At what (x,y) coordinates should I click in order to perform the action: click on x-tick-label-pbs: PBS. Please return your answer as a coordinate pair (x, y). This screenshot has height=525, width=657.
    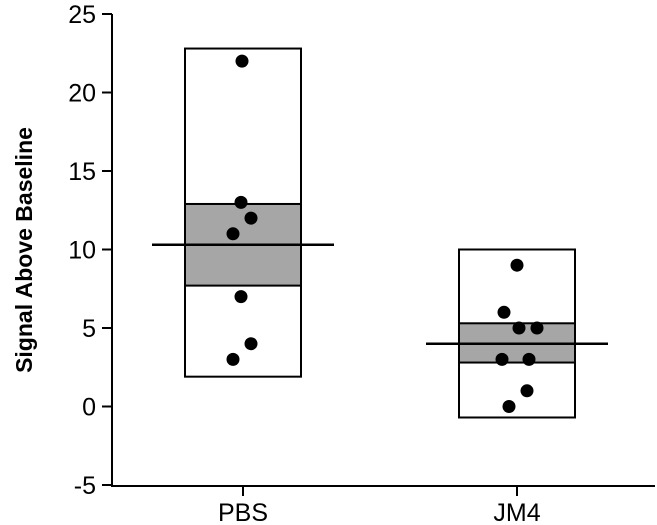
    Looking at the image, I should click on (243, 512).